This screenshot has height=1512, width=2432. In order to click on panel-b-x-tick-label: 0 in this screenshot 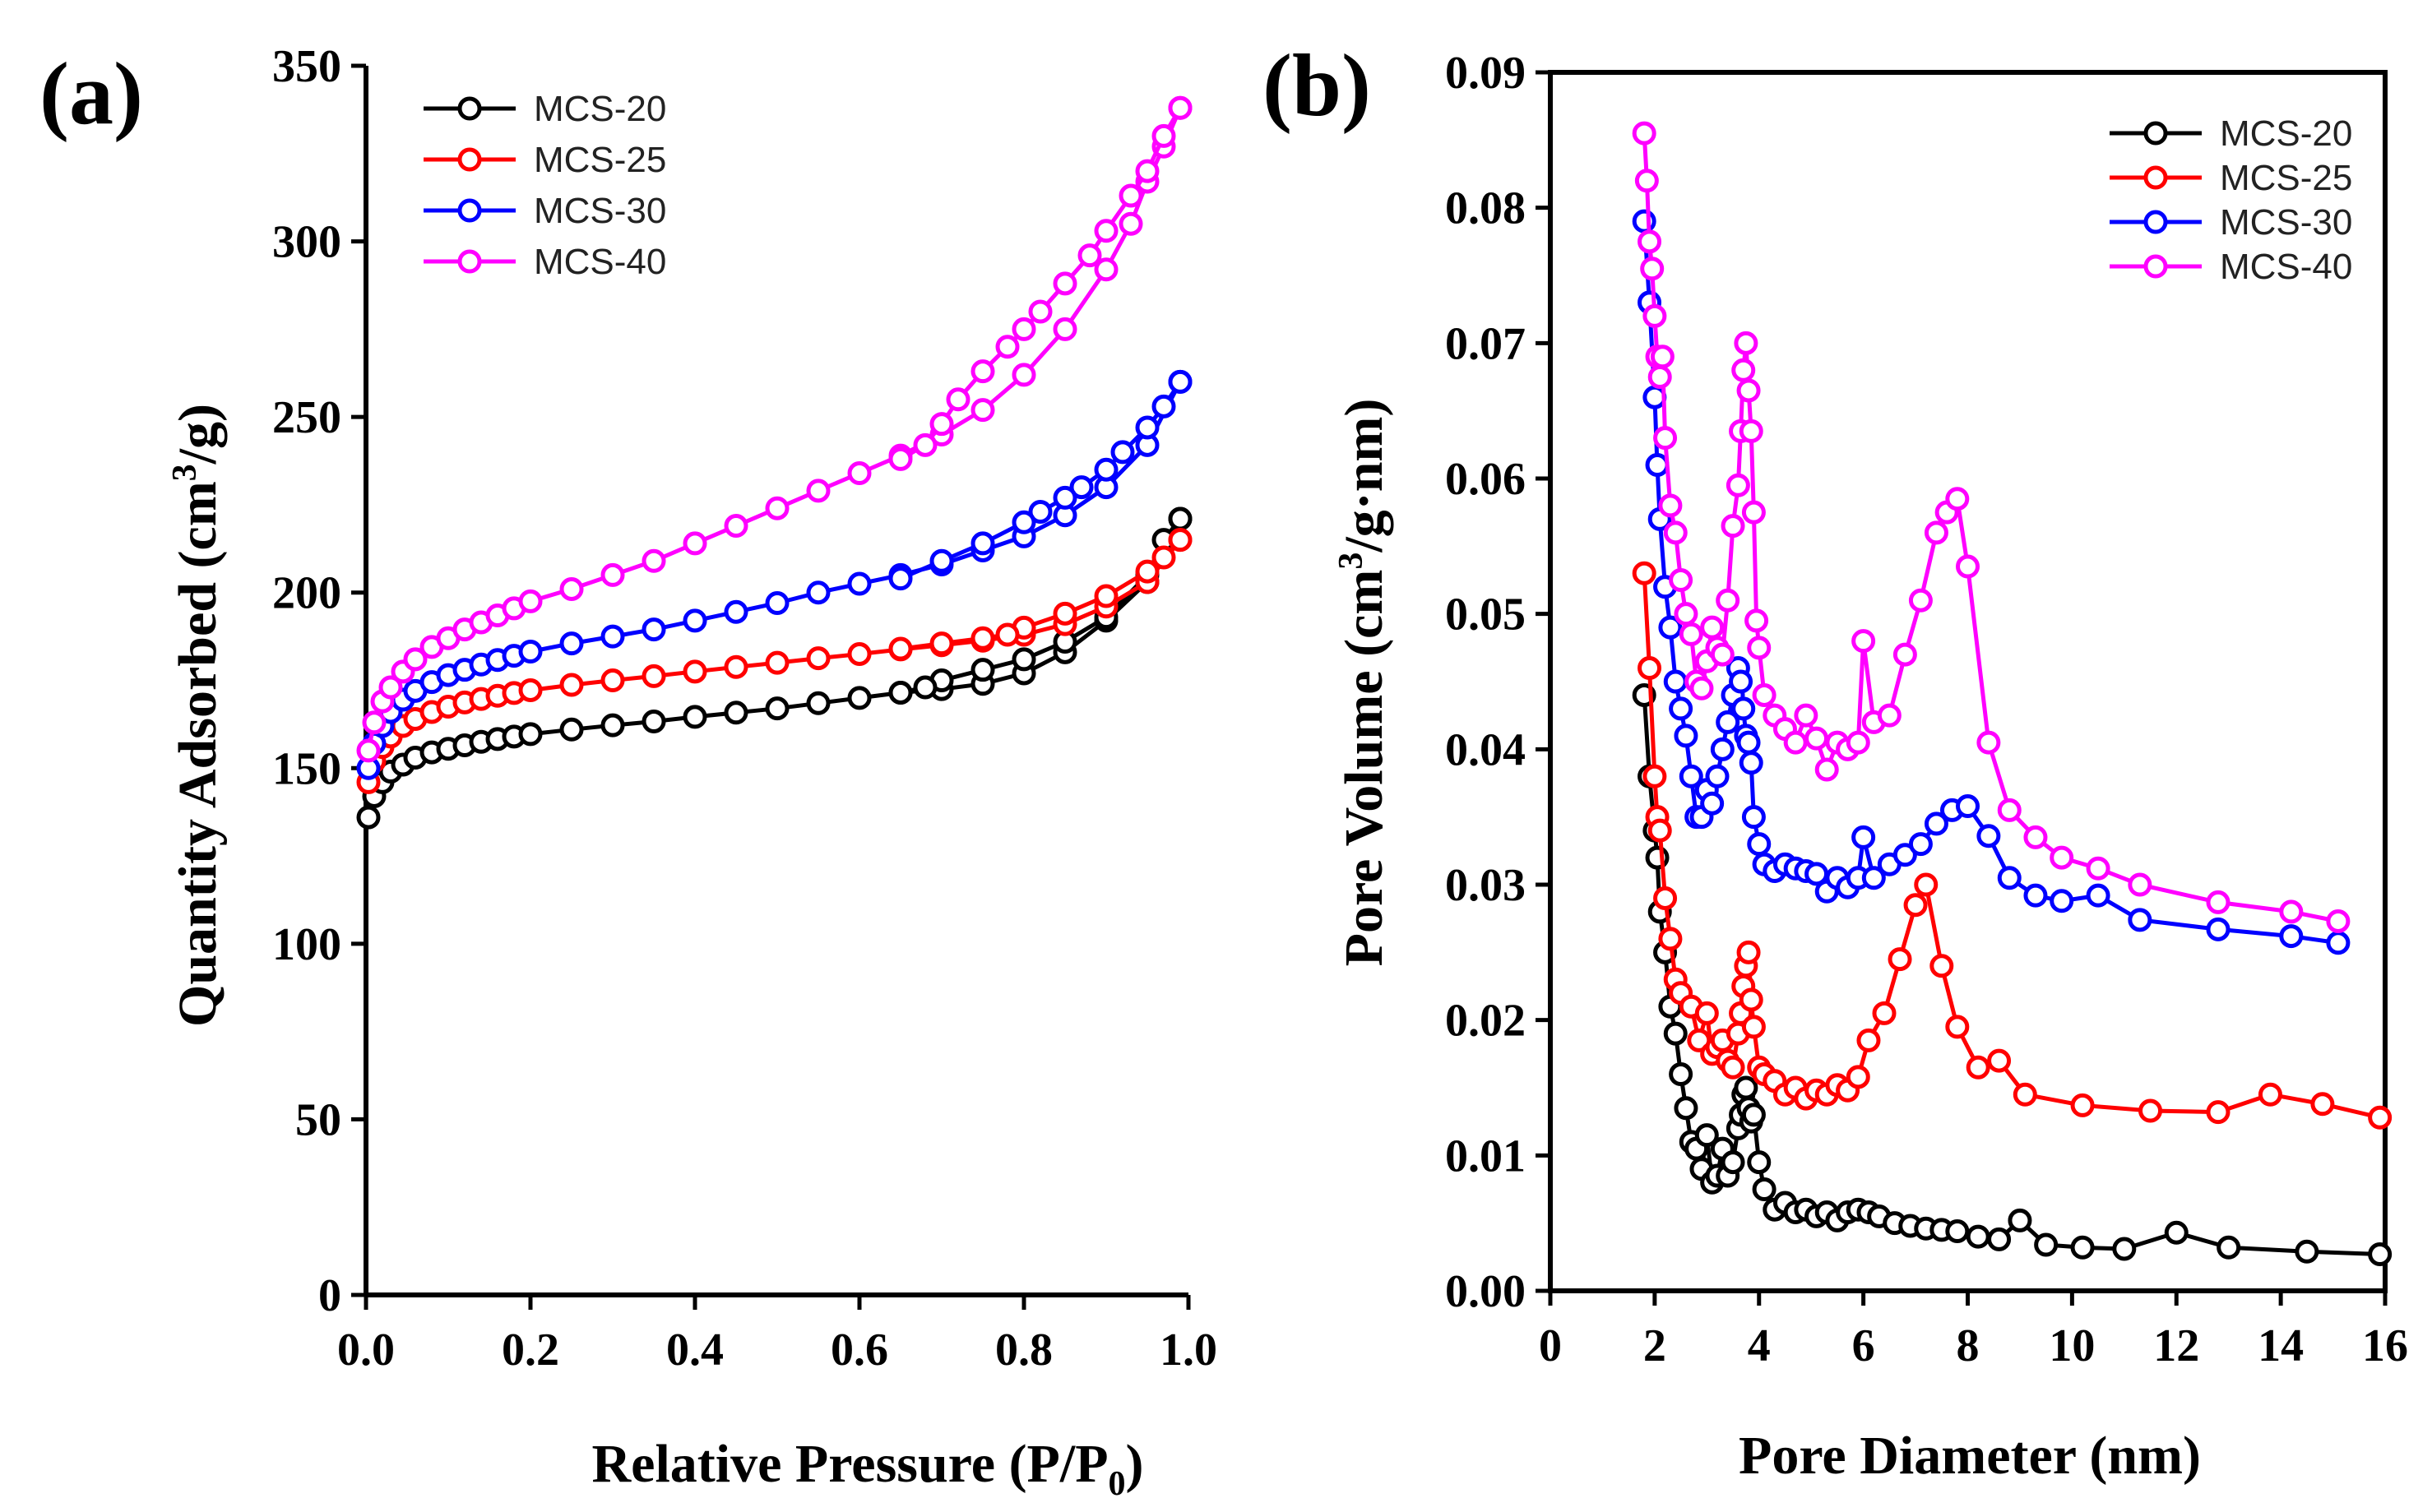, I will do `click(1550, 1345)`.